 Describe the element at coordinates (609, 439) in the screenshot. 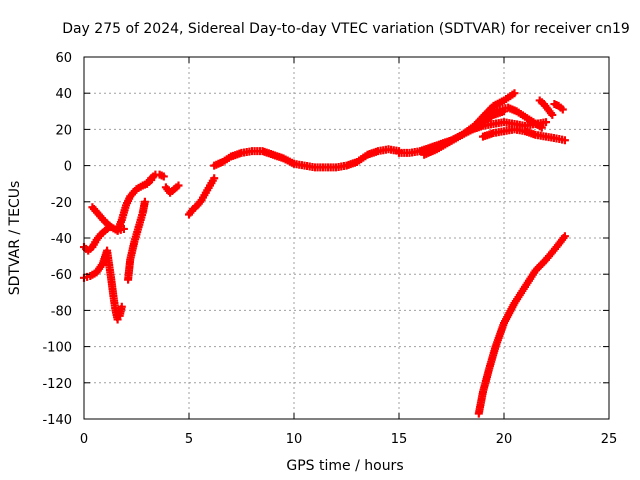

I see `x-tick-label: 25` at that location.